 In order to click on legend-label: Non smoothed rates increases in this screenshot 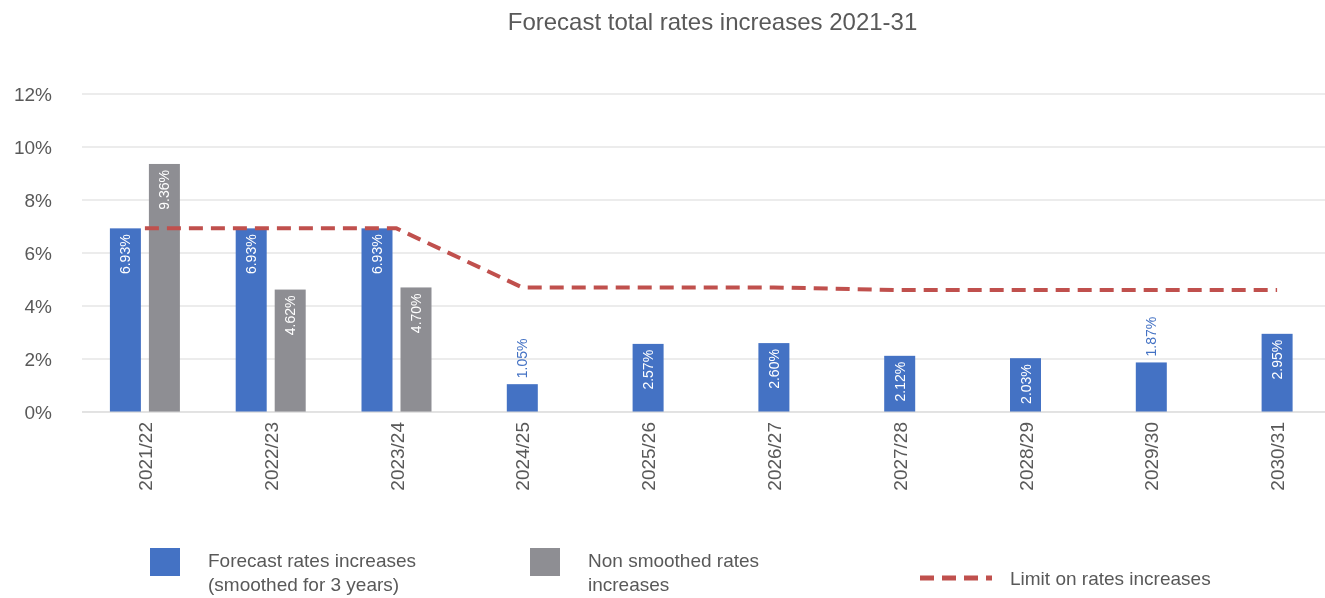, I will do `click(674, 572)`.